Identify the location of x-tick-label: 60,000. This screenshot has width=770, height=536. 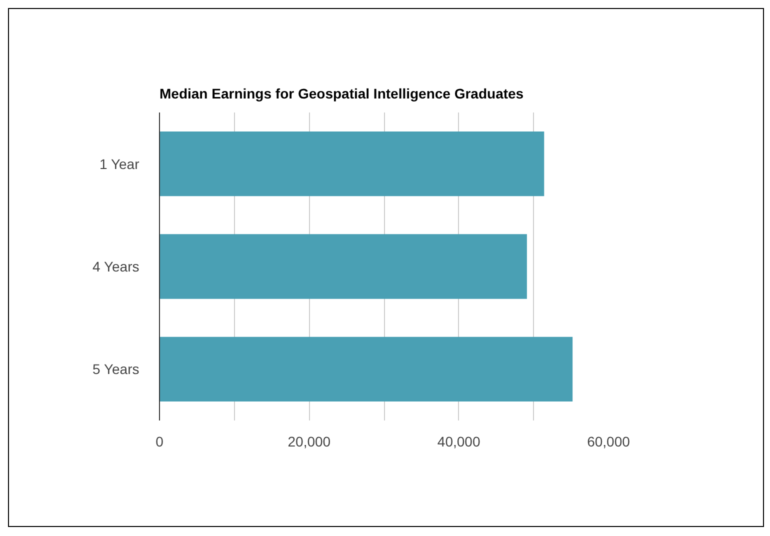
(608, 442).